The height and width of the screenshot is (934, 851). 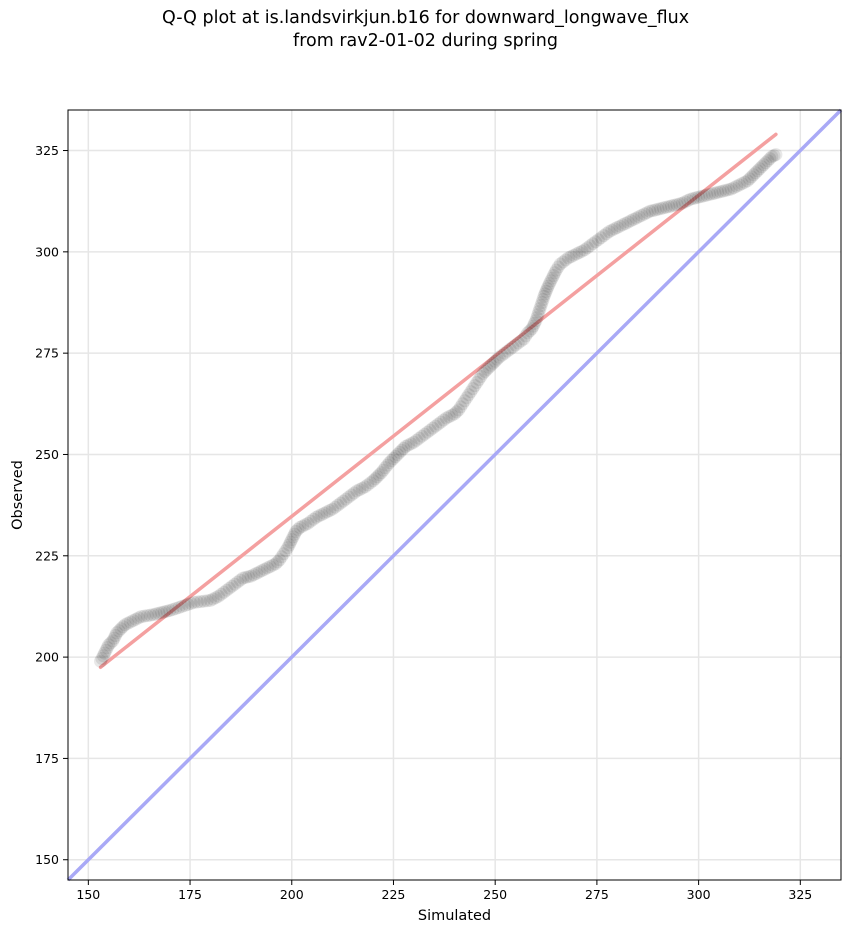 What do you see at coordinates (699, 894) in the screenshot?
I see `x-tick-label-6: 300` at bounding box center [699, 894].